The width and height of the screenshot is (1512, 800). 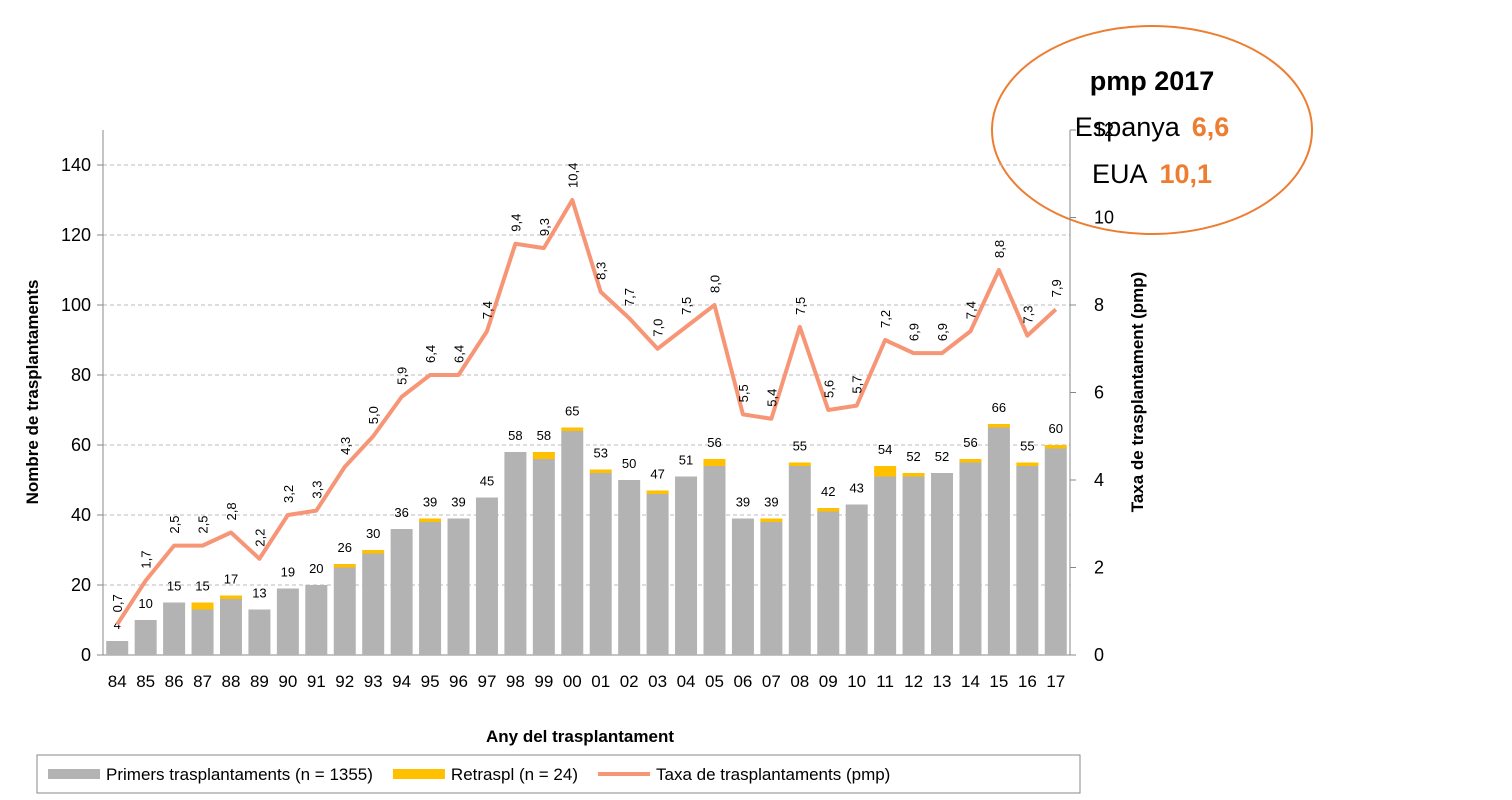 I want to click on y2-tick-label: 8, so click(x=1099, y=305).